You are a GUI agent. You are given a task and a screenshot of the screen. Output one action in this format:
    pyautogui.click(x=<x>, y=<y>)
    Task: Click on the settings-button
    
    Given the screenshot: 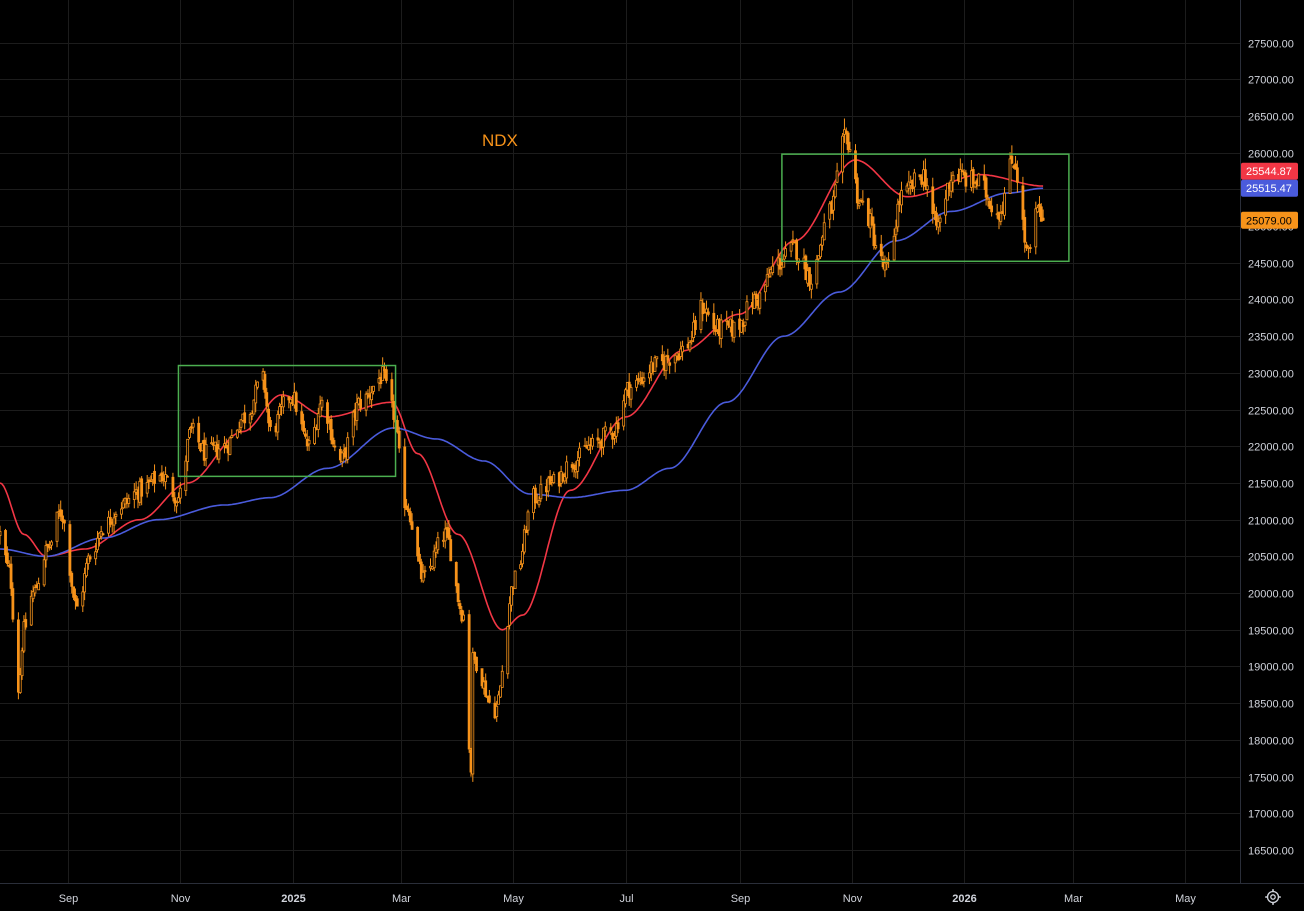 What is the action you would take?
    pyautogui.click(x=1273, y=897)
    